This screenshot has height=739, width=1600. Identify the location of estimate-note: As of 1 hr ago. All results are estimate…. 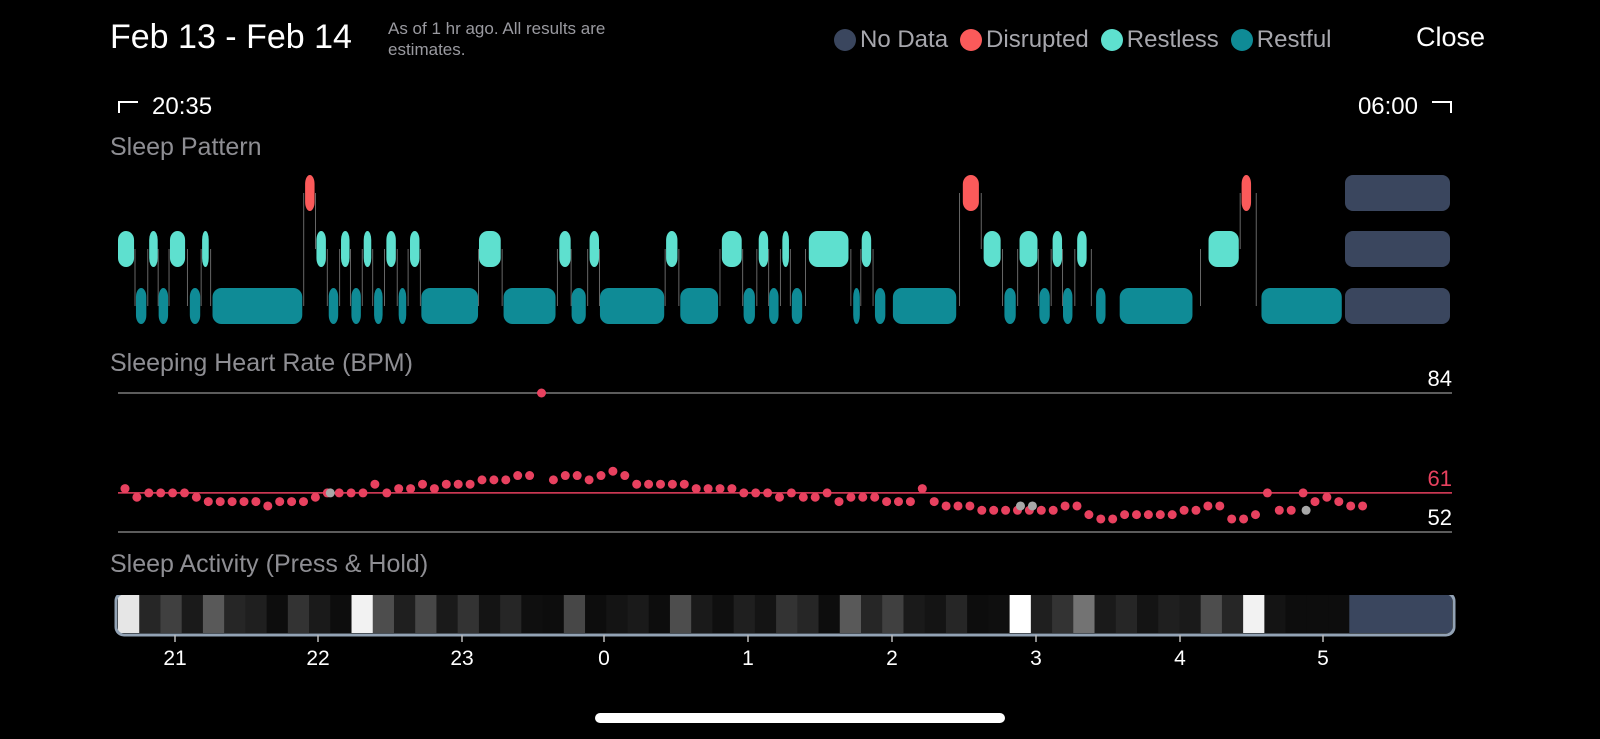
(497, 39).